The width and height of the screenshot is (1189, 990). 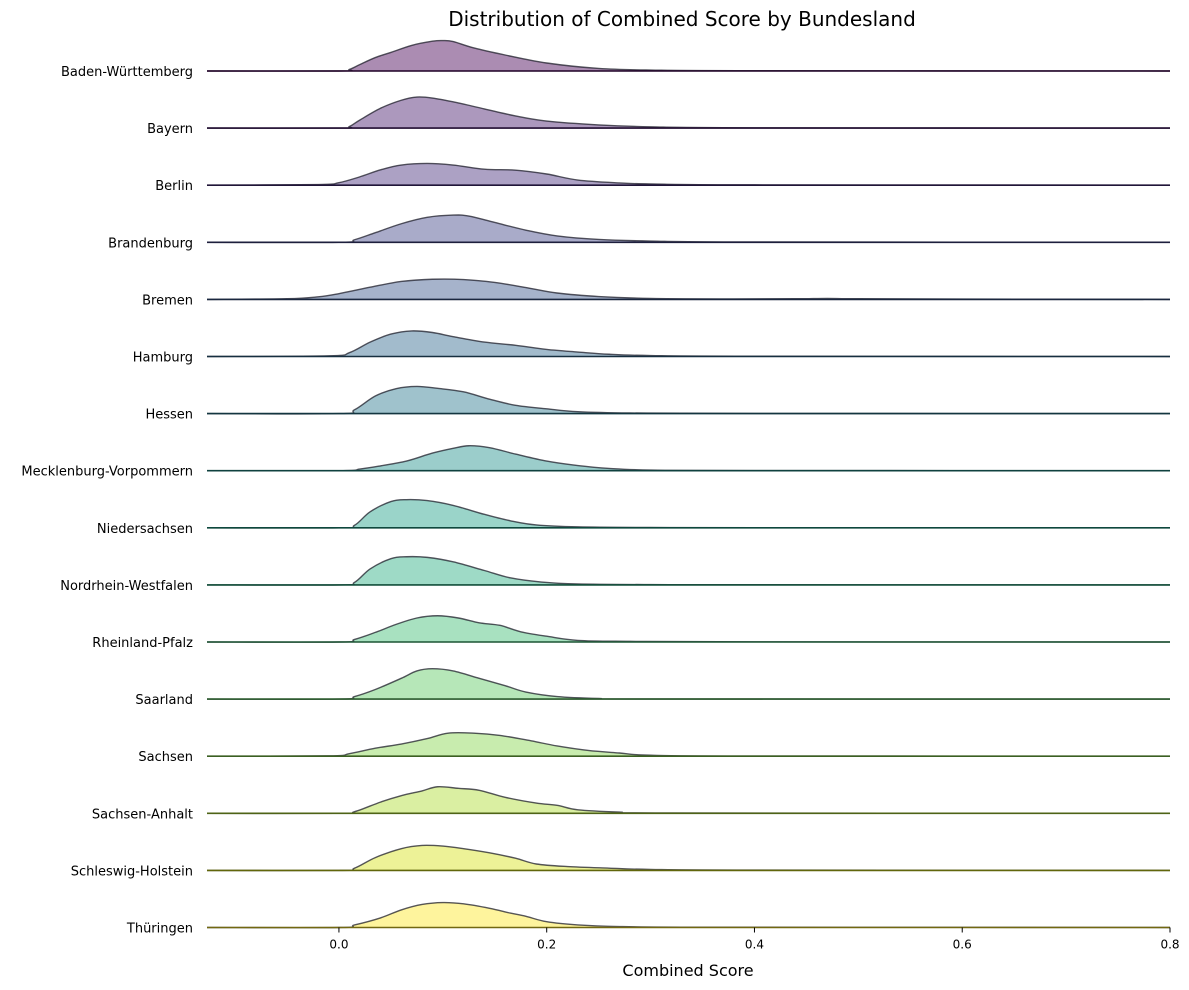 I want to click on ridge-line-bayern, so click(x=688, y=112).